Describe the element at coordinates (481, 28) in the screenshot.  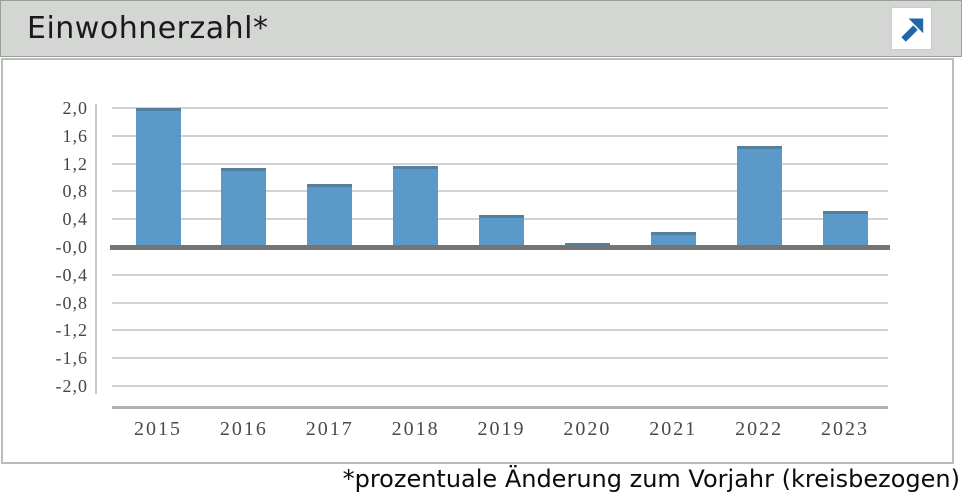
I see `widget-header: Einwohnerzahl*` at that location.